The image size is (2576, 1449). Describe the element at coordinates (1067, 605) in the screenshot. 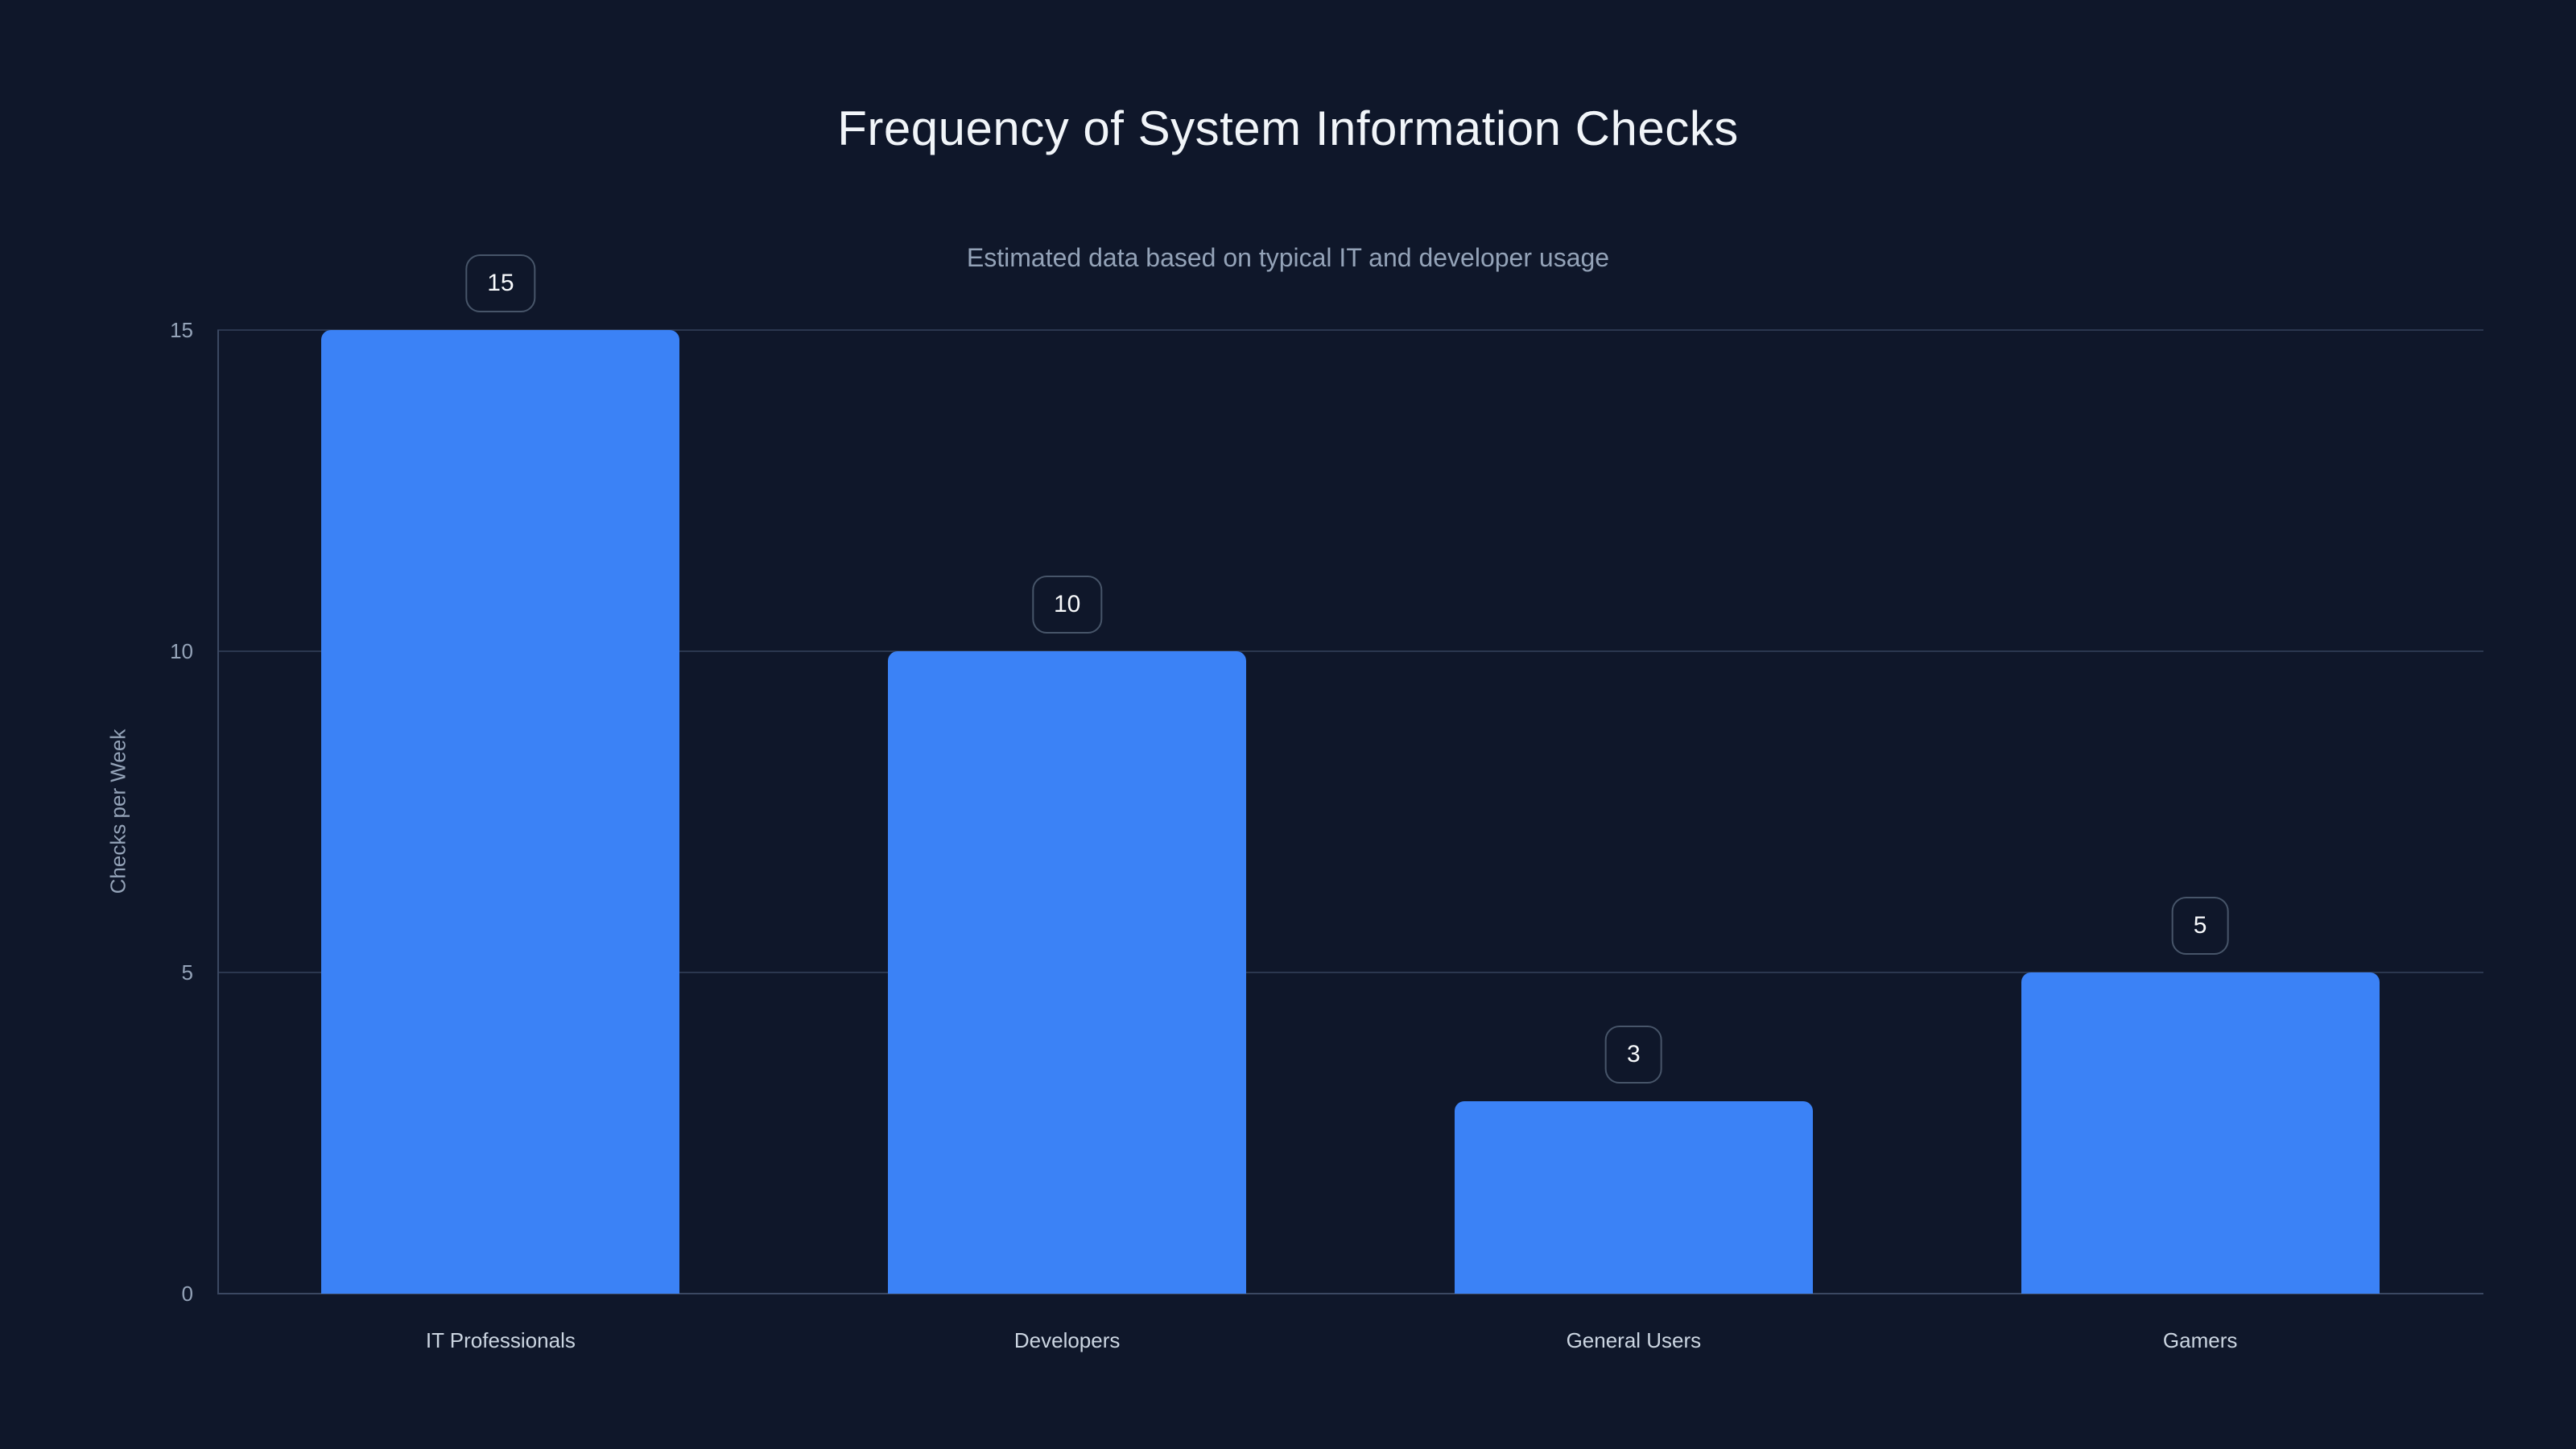

I see `value-badge-developers: 10` at that location.